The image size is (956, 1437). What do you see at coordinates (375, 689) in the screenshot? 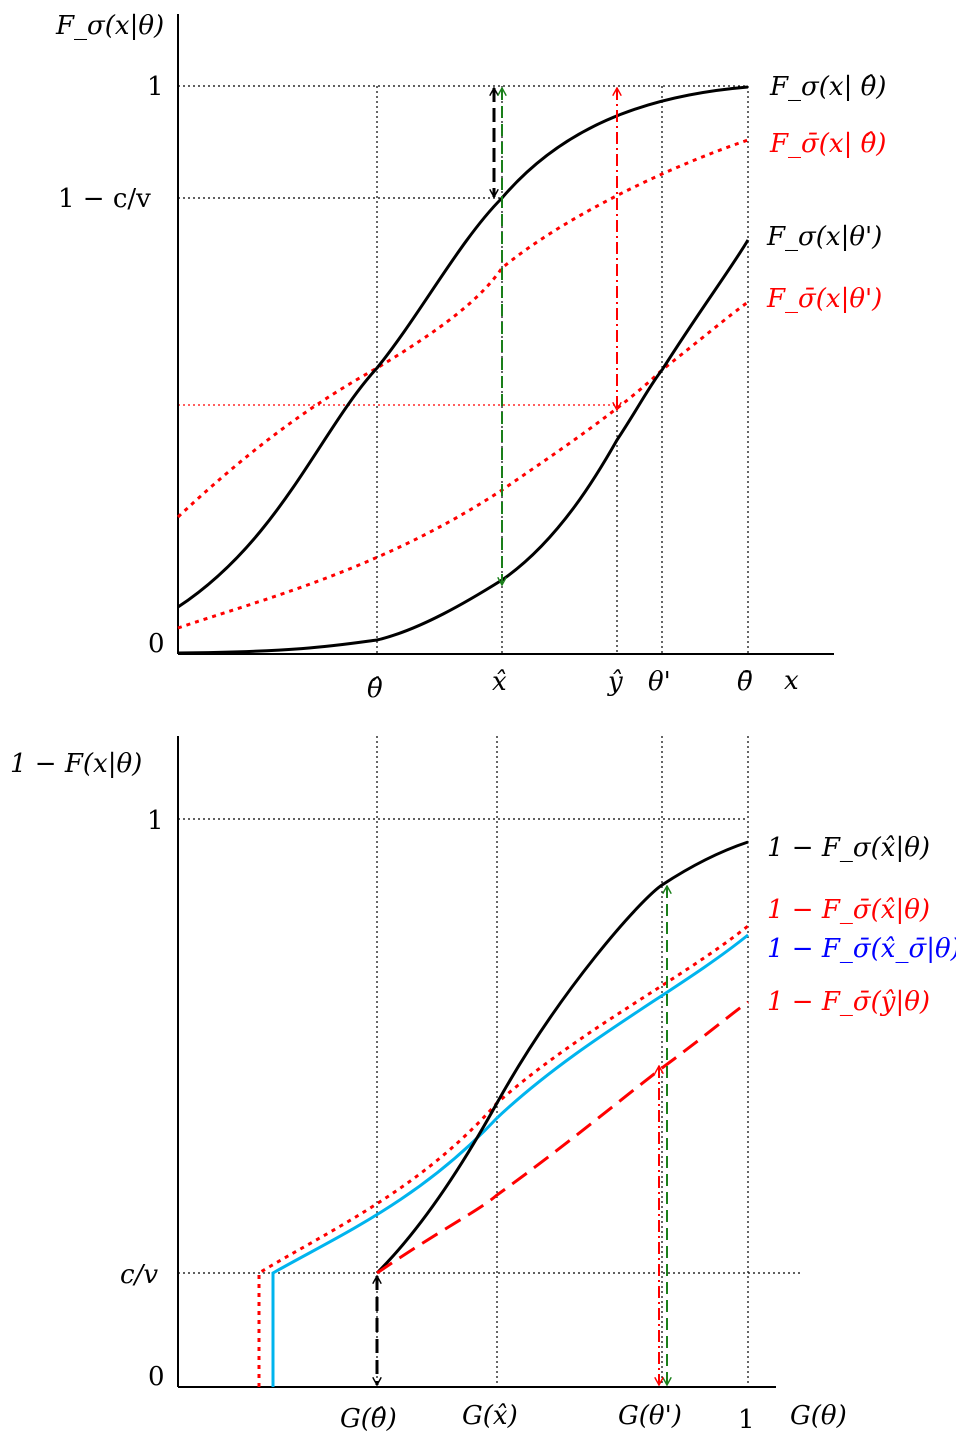
I see `top-x-tick-theta-hat: θ̂` at bounding box center [375, 689].